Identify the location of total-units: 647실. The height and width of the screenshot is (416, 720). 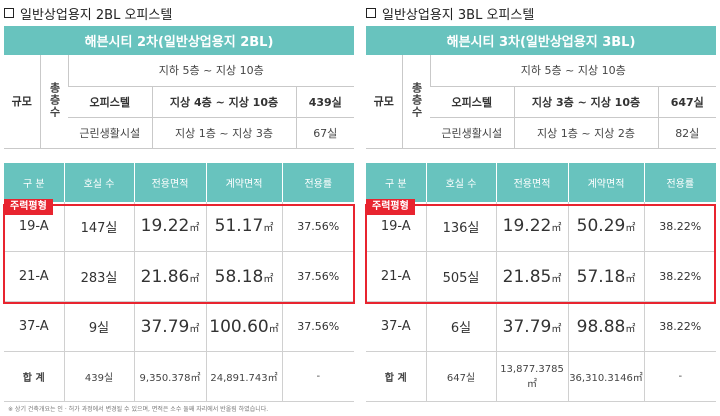
(460, 376).